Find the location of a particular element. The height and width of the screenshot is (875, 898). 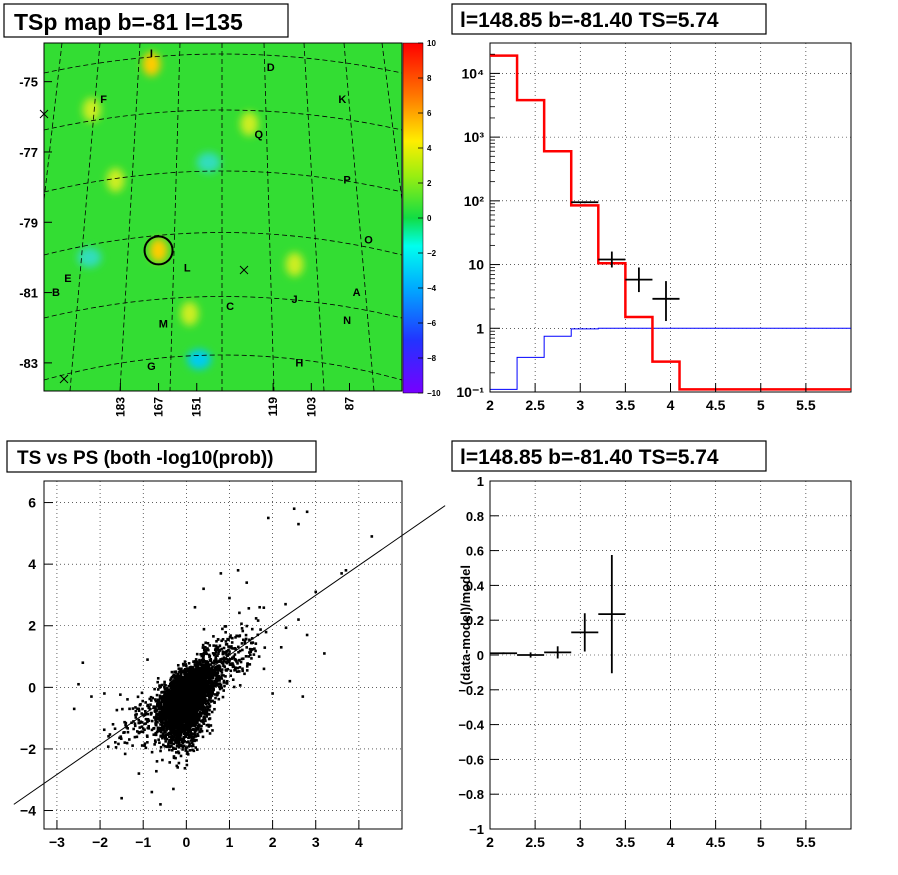

spectrum-y-tick-label: 10⁻¹ is located at coordinates (470, 392).